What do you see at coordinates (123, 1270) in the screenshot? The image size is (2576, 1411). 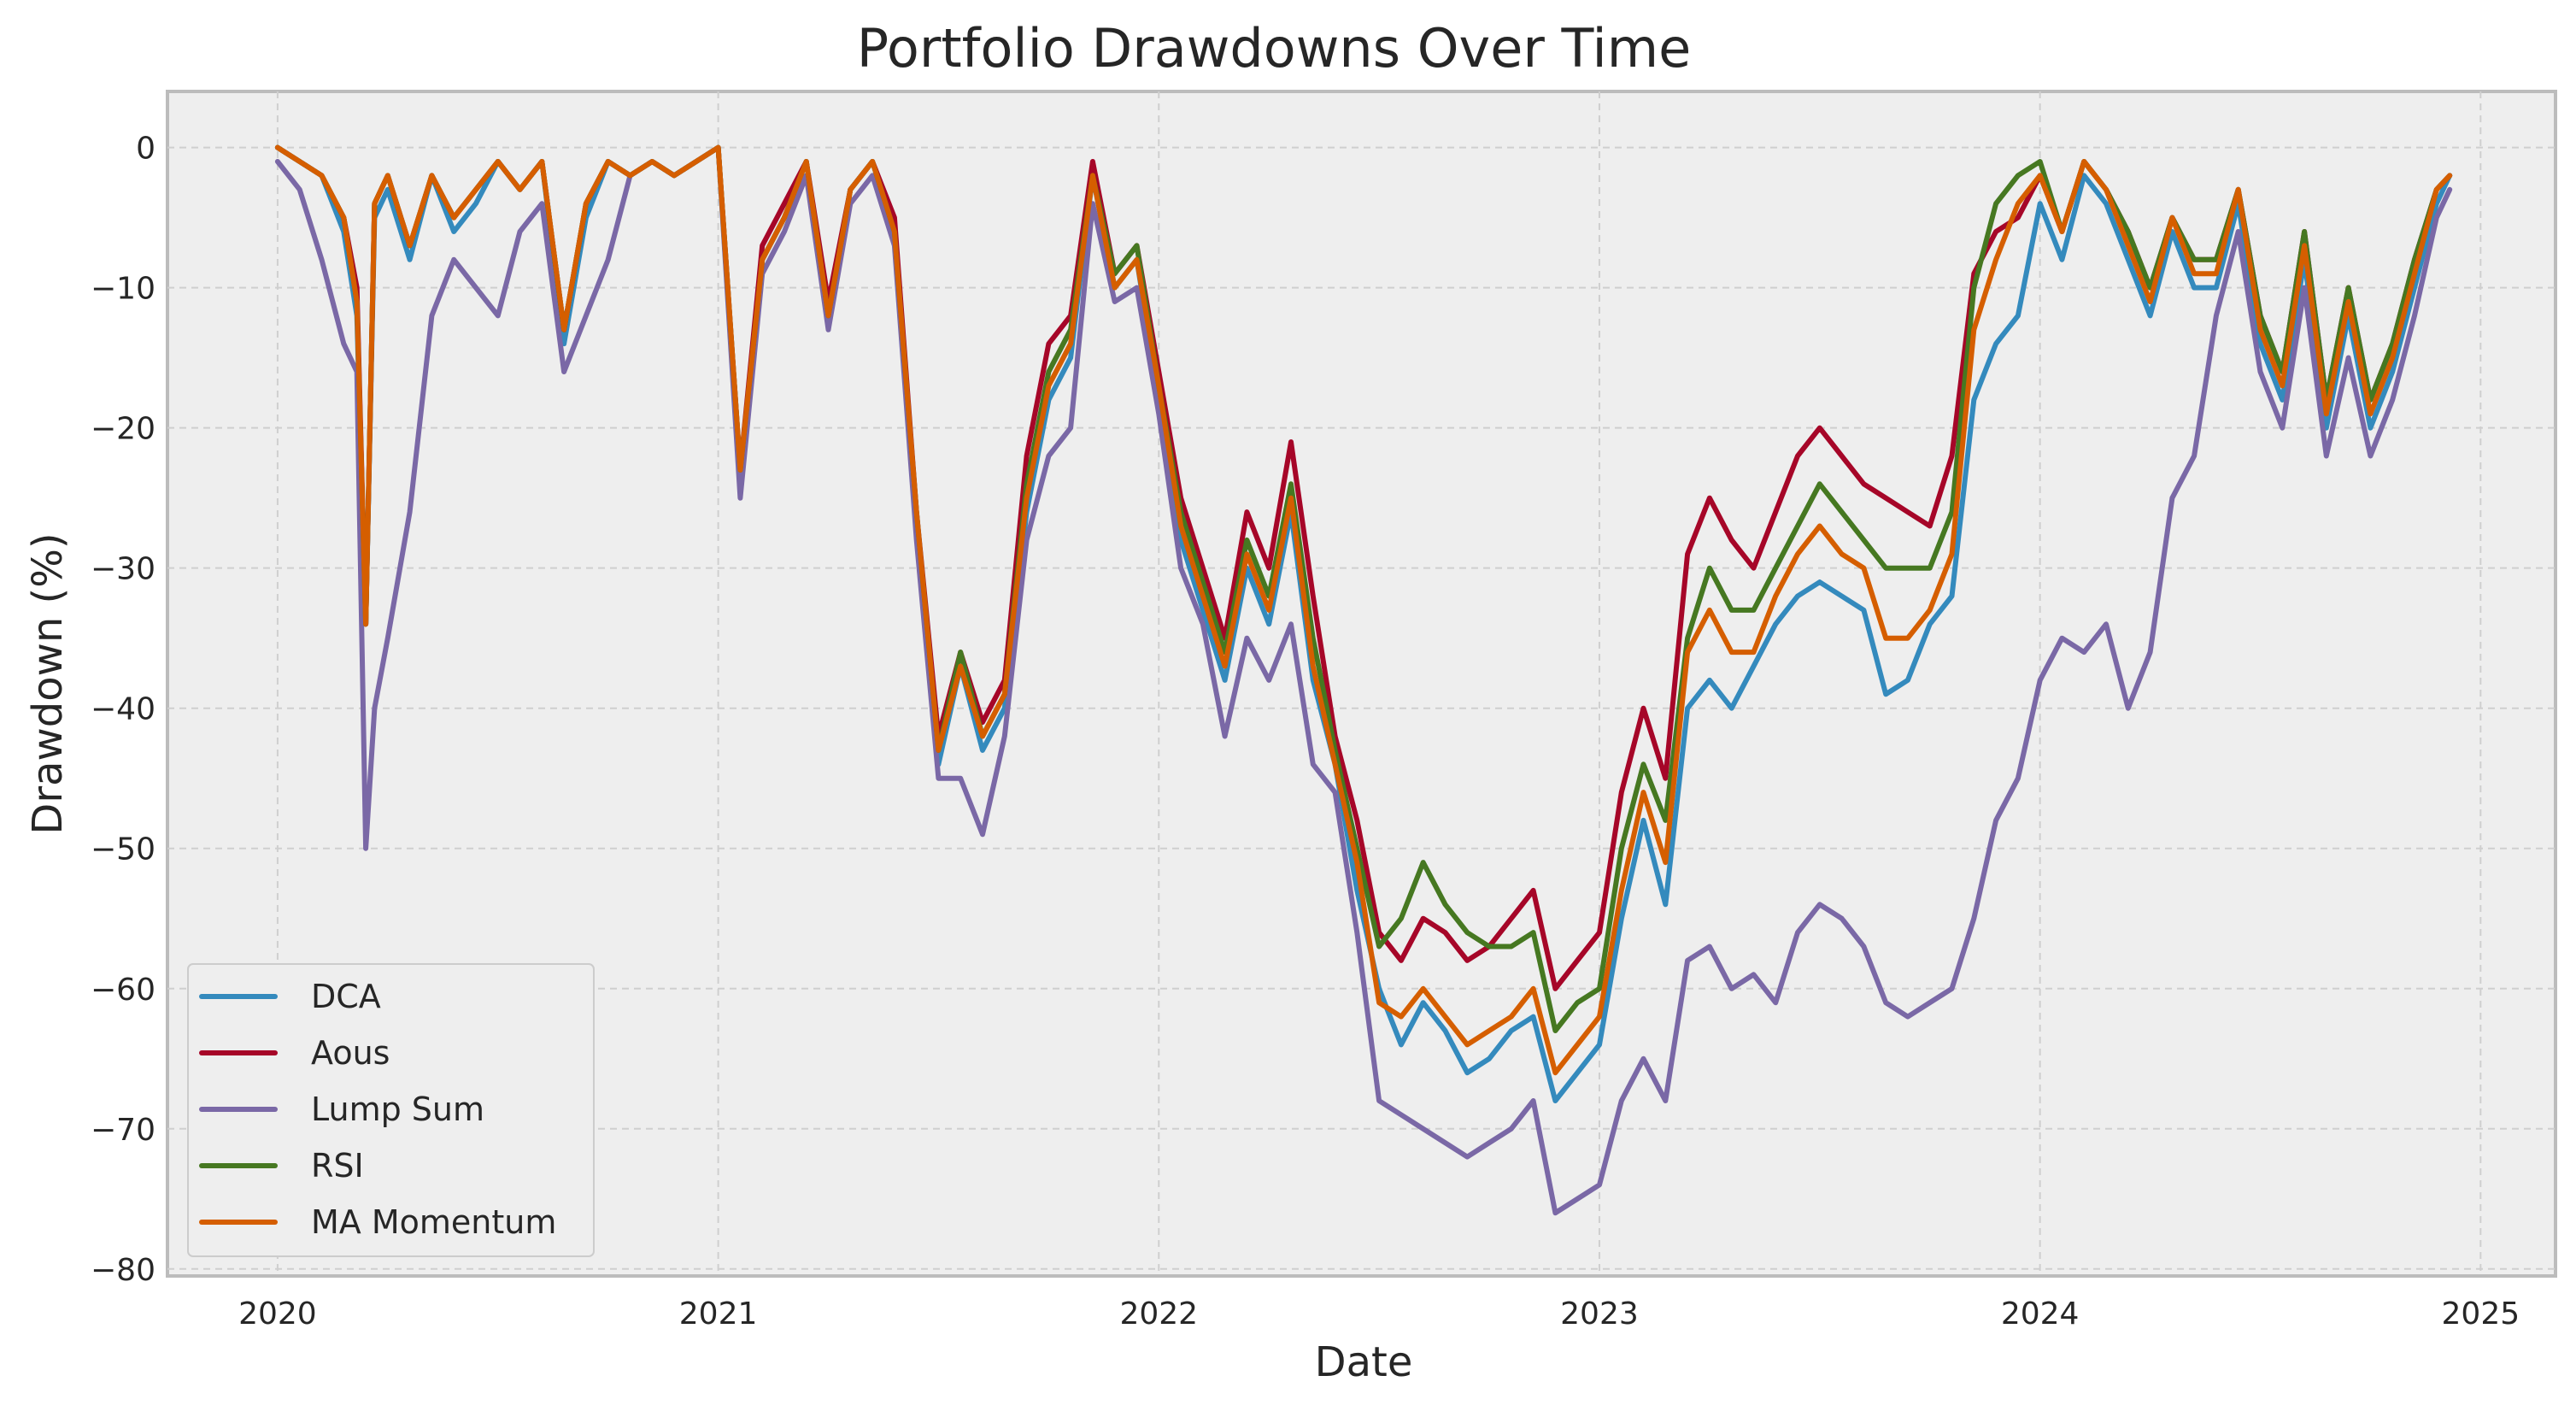 I see `y-tick-label: −80` at bounding box center [123, 1270].